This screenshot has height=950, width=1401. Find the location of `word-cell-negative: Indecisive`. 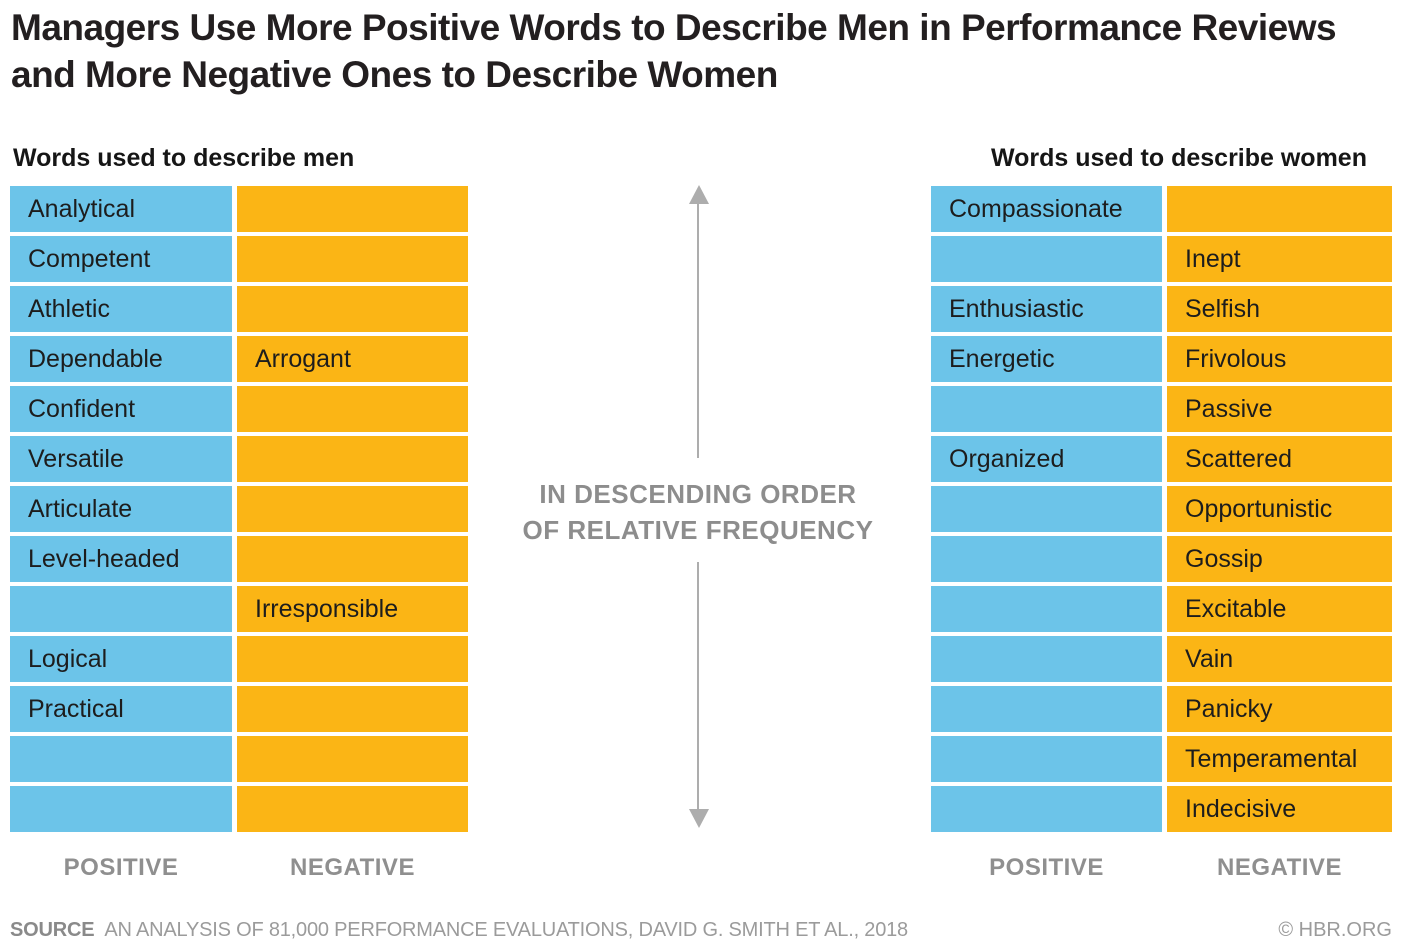

word-cell-negative: Indecisive is located at coordinates (1279, 809).